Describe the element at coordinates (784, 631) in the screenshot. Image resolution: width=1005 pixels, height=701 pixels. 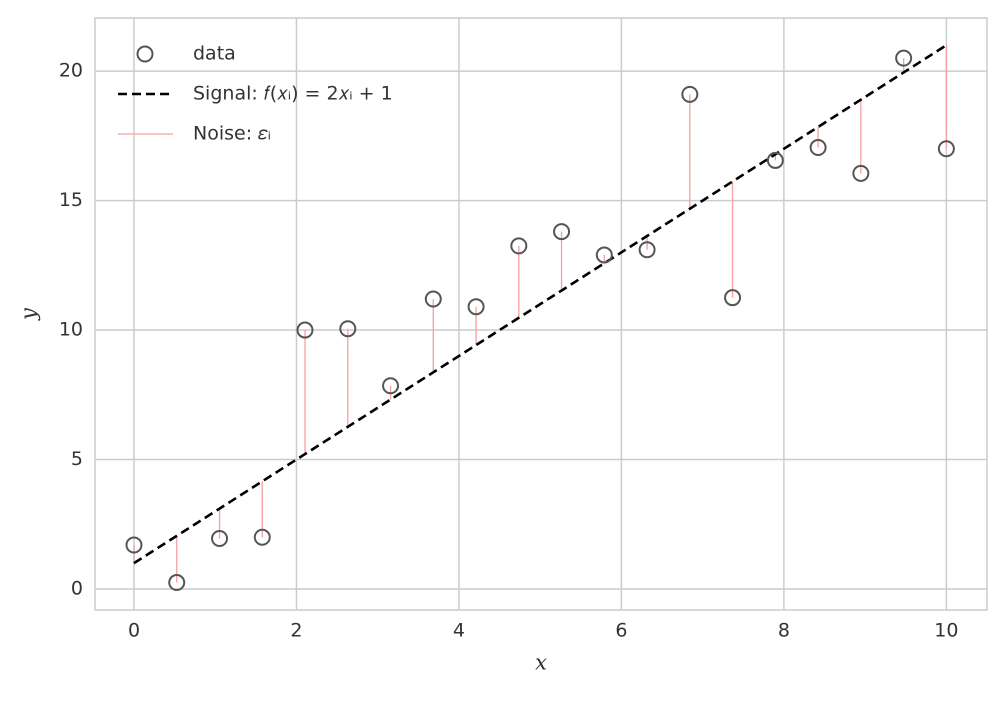
I see `x-tick-label: 8` at that location.